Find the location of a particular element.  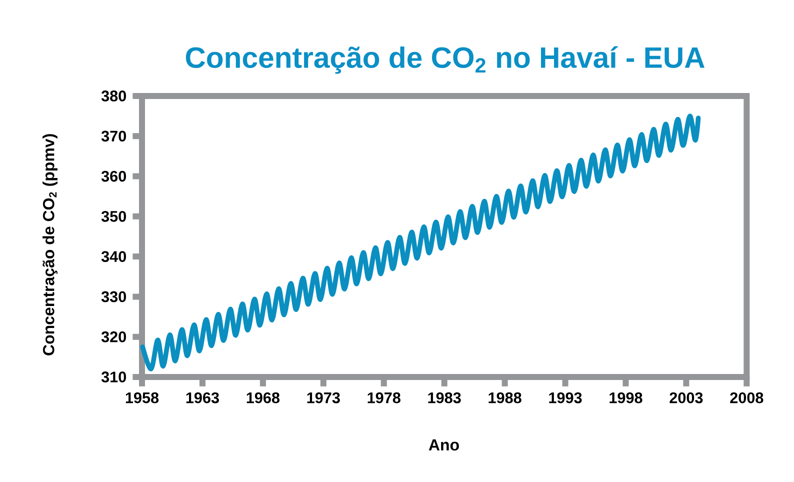

y-axis-title: Concentração de CO$_{2}$ (ppmv) is located at coordinates (50, 245).